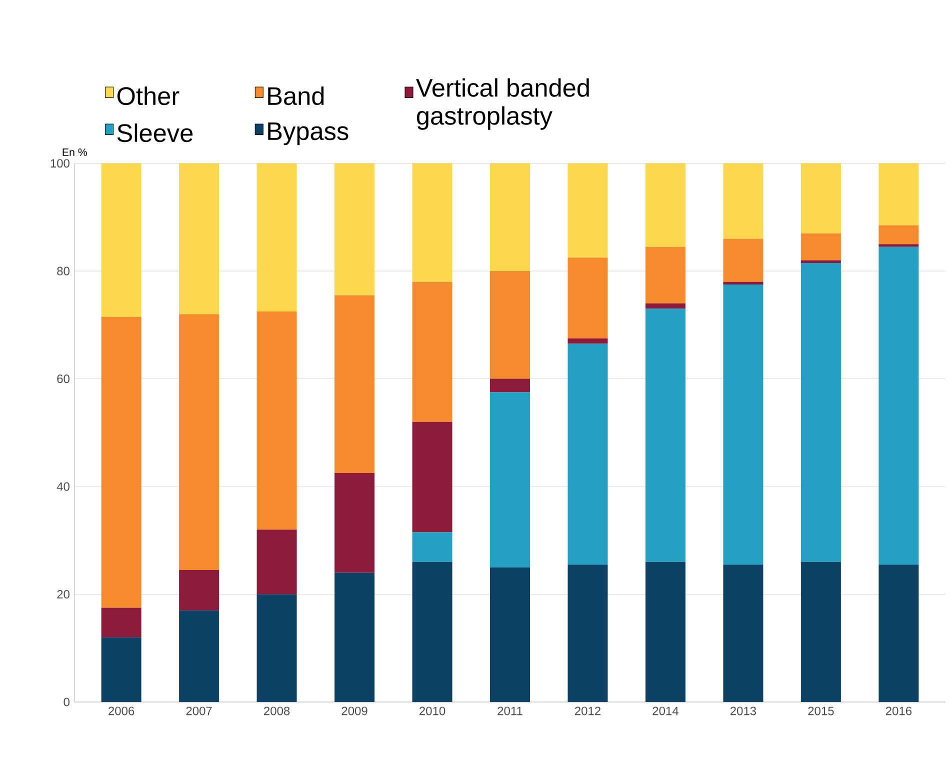  Describe the element at coordinates (296, 96) in the screenshot. I see `legend-label: Band` at that location.